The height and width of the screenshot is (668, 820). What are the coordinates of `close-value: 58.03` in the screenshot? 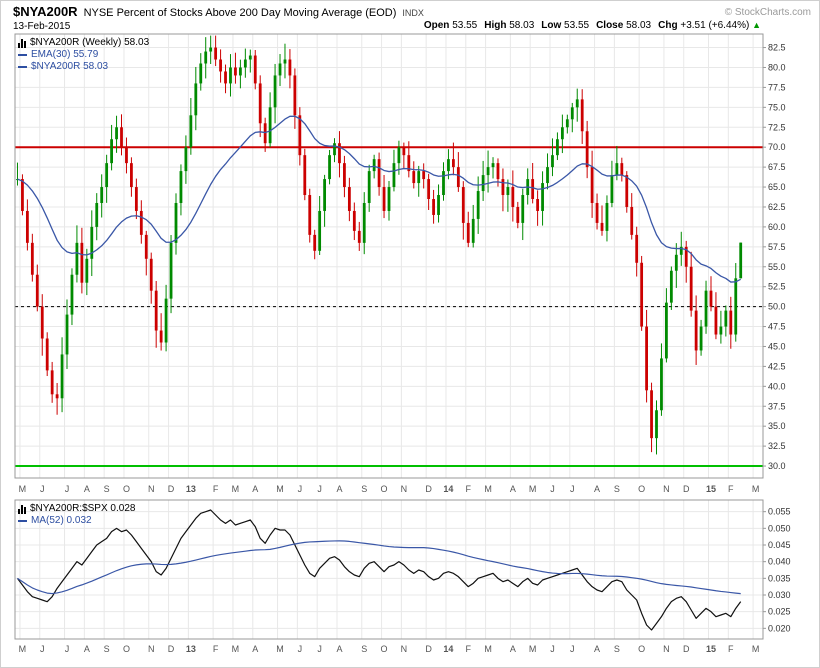 It's located at (639, 25).